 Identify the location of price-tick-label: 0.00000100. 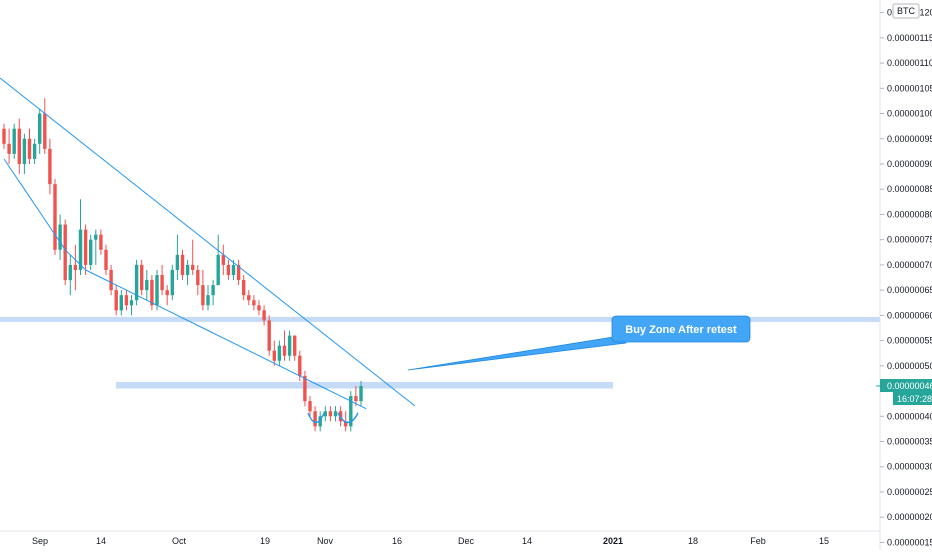
(909, 114).